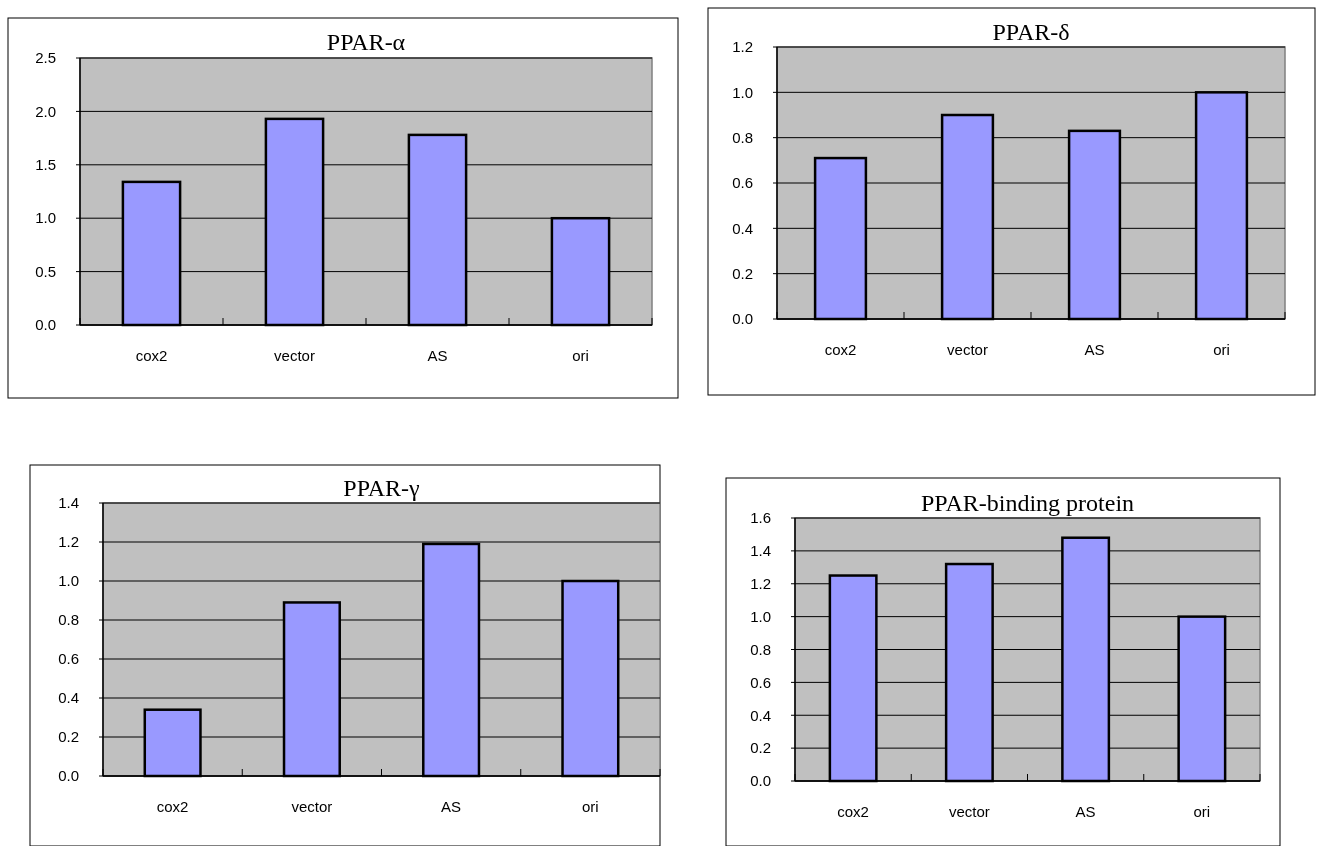  I want to click on chart-title: PPAR-δ, so click(1031, 32).